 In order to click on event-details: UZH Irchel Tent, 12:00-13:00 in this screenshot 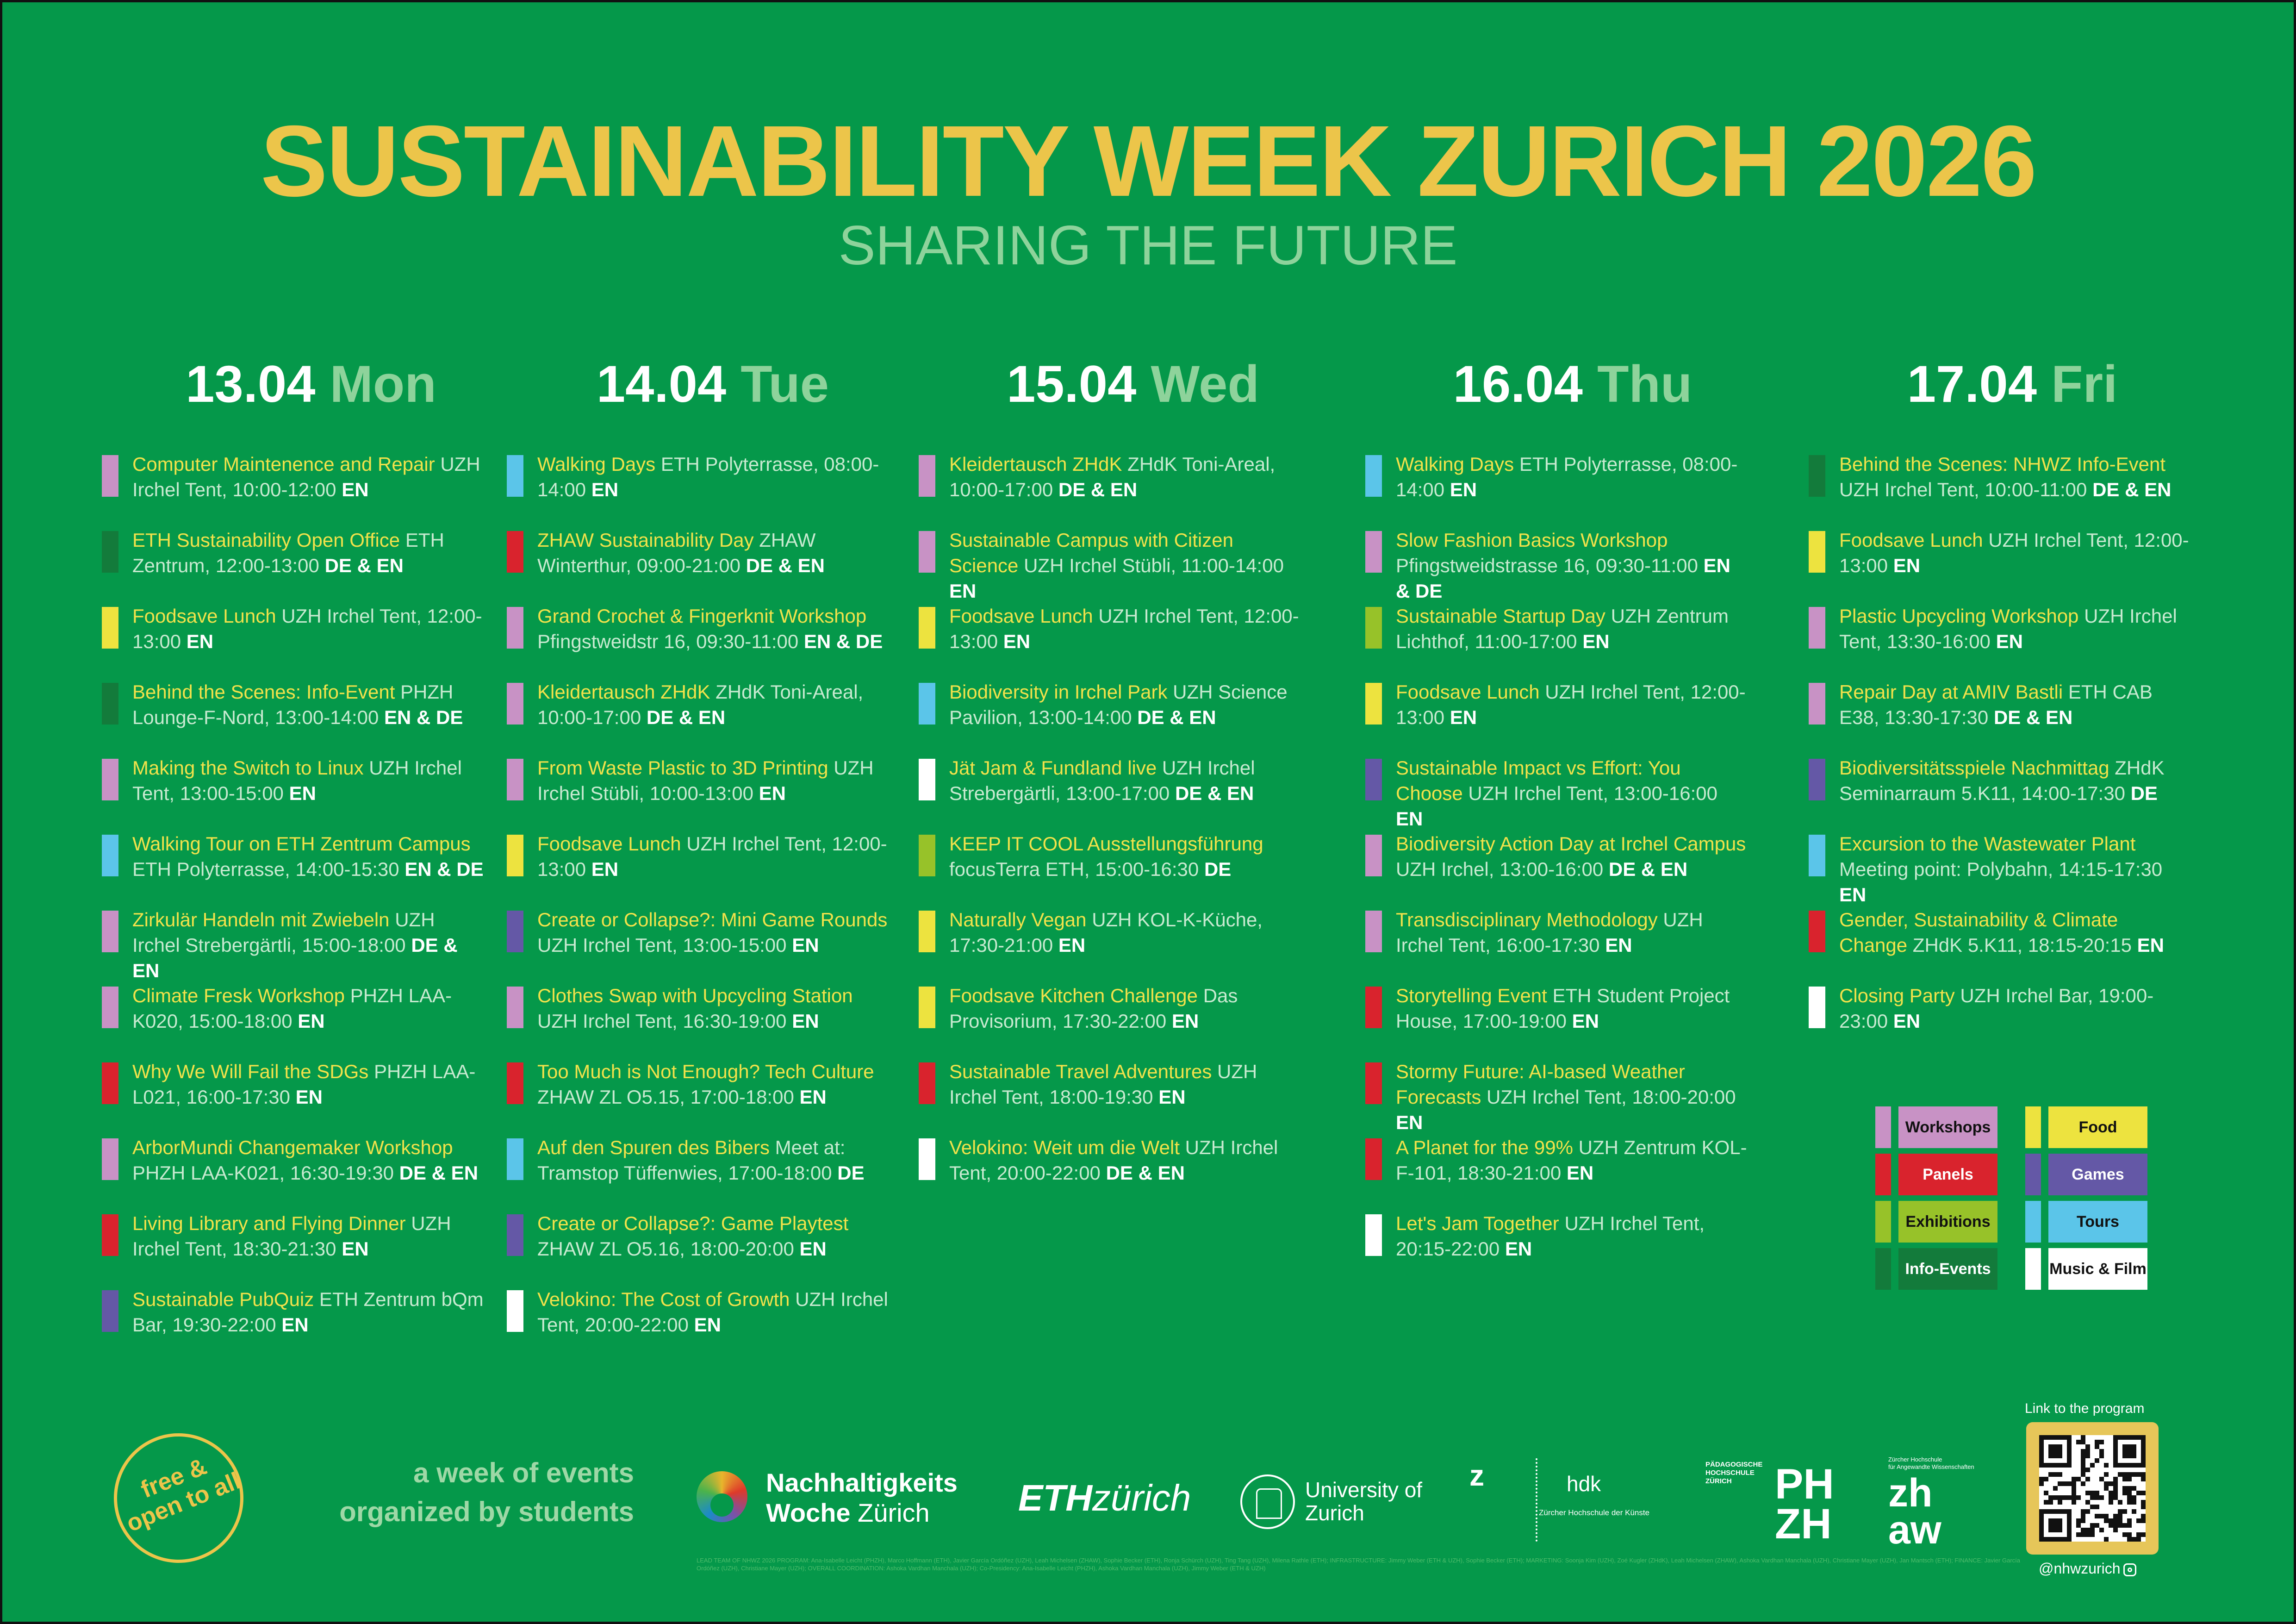, I will do `click(2014, 552)`.